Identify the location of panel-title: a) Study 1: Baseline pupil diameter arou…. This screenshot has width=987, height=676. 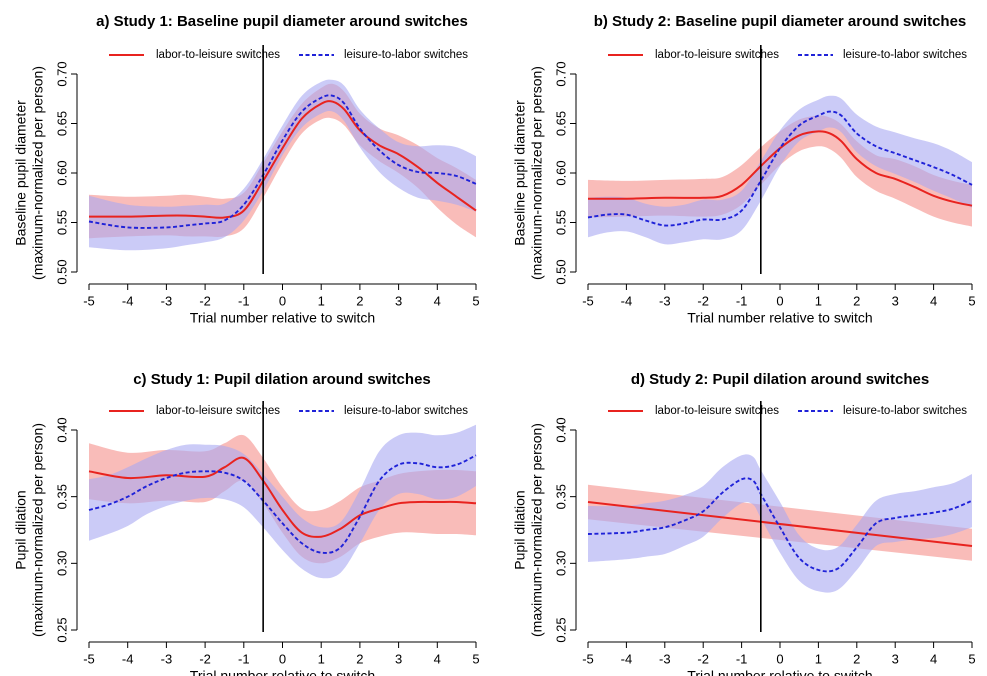
(282, 21).